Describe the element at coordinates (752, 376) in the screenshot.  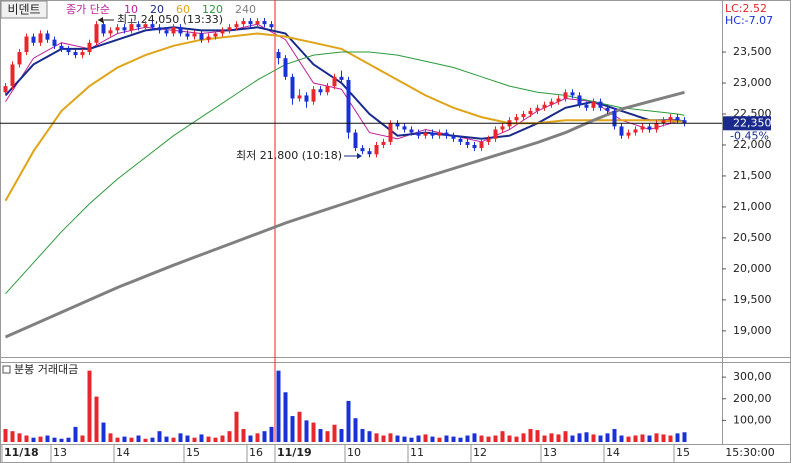
I see `y-tick-label: 300,00` at that location.